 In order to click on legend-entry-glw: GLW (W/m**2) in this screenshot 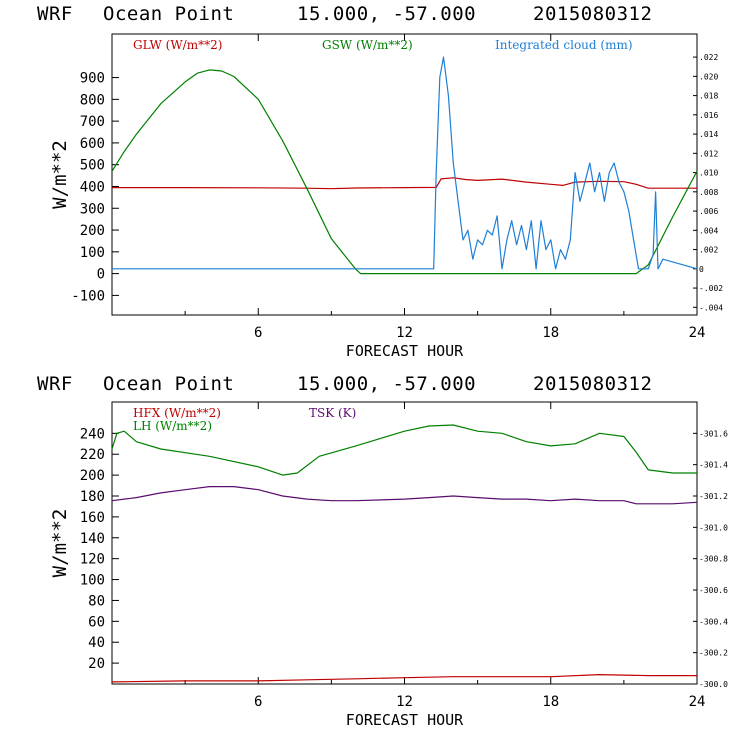, I will do `click(177, 45)`.